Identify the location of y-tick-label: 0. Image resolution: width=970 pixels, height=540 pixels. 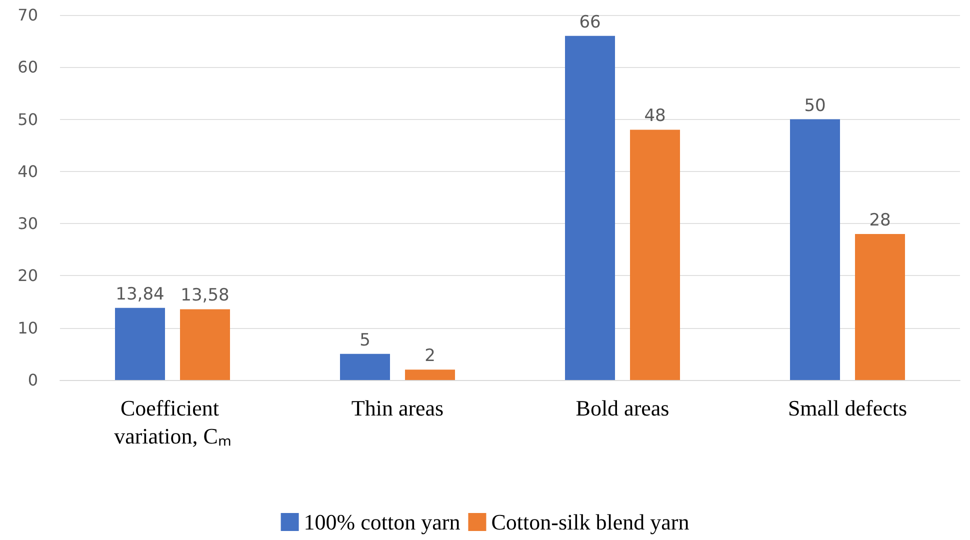
(33, 380).